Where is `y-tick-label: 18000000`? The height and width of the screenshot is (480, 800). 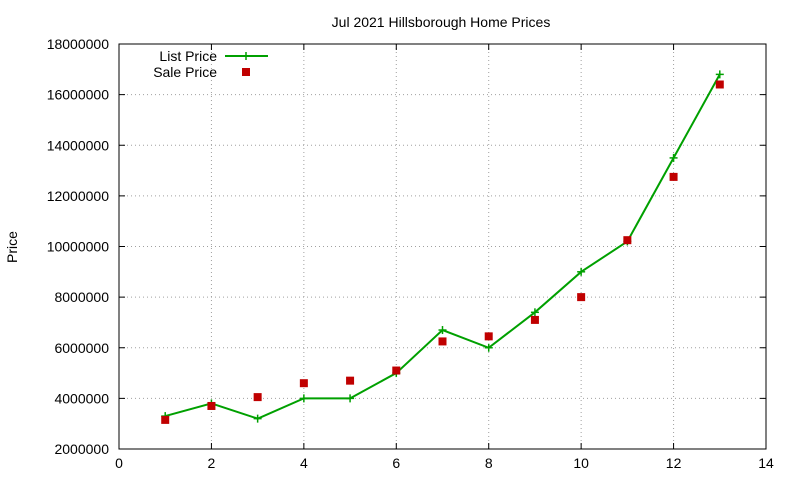
y-tick-label: 18000000 is located at coordinates (78, 44).